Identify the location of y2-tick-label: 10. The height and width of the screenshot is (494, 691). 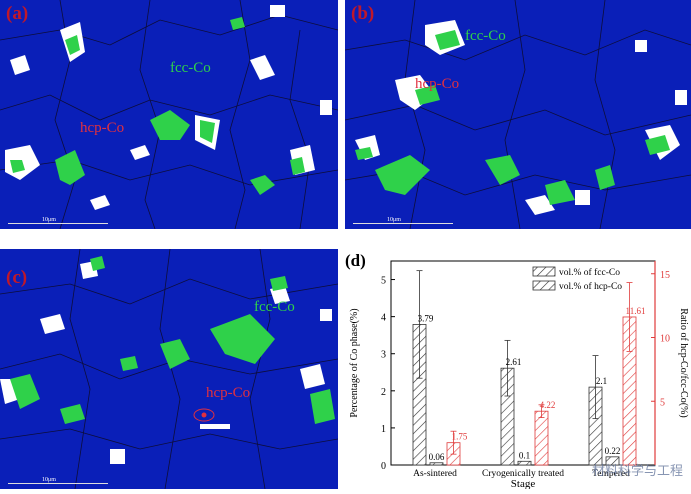
(665, 339).